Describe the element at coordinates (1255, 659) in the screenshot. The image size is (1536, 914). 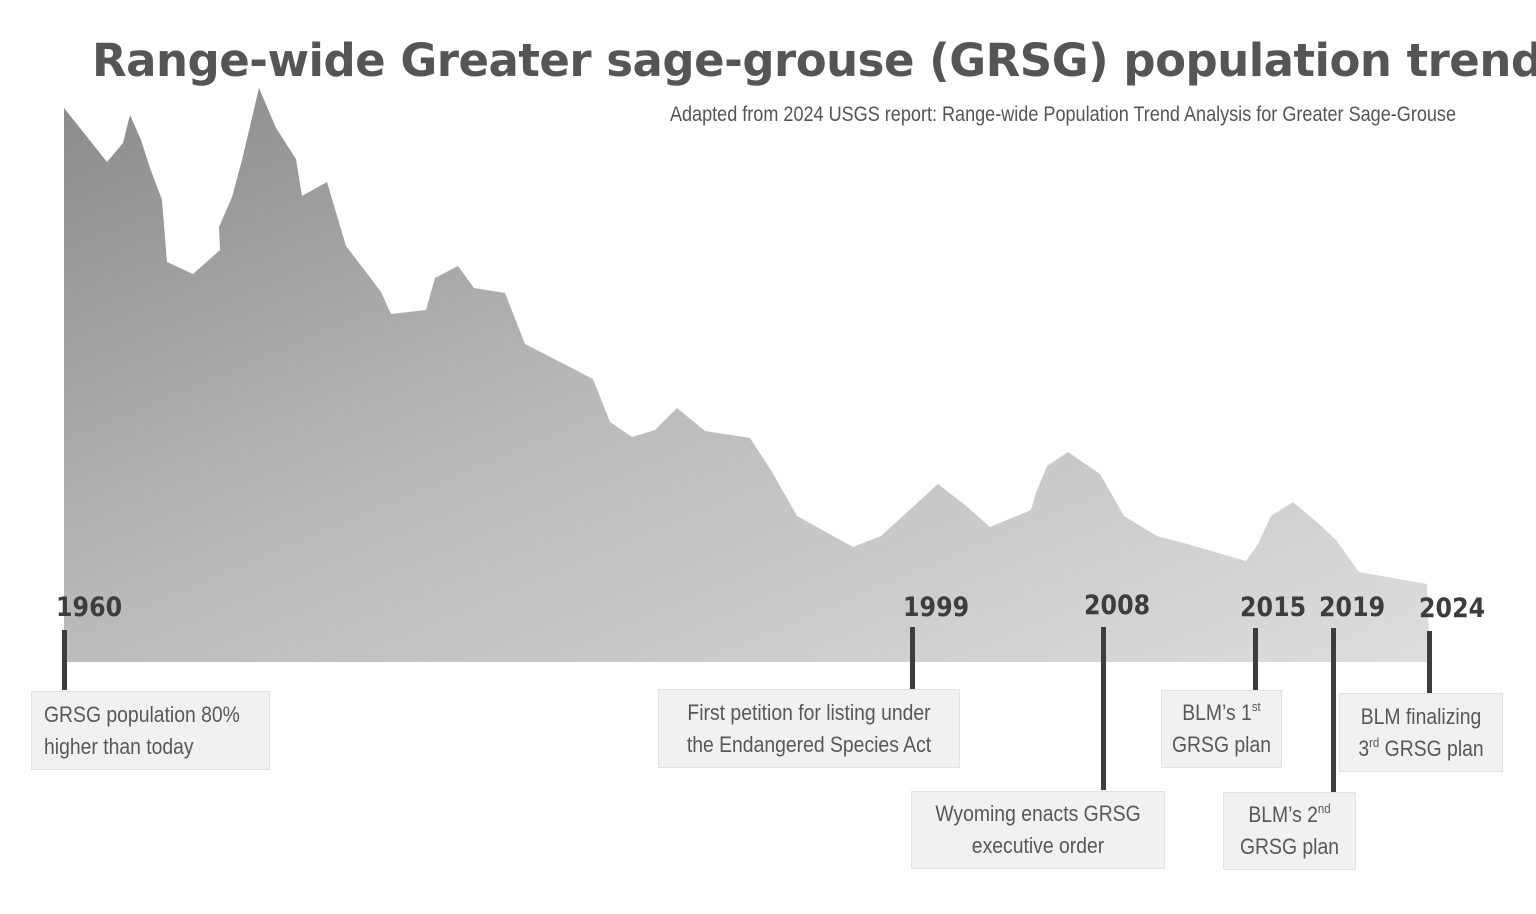
I see `tick-2015` at that location.